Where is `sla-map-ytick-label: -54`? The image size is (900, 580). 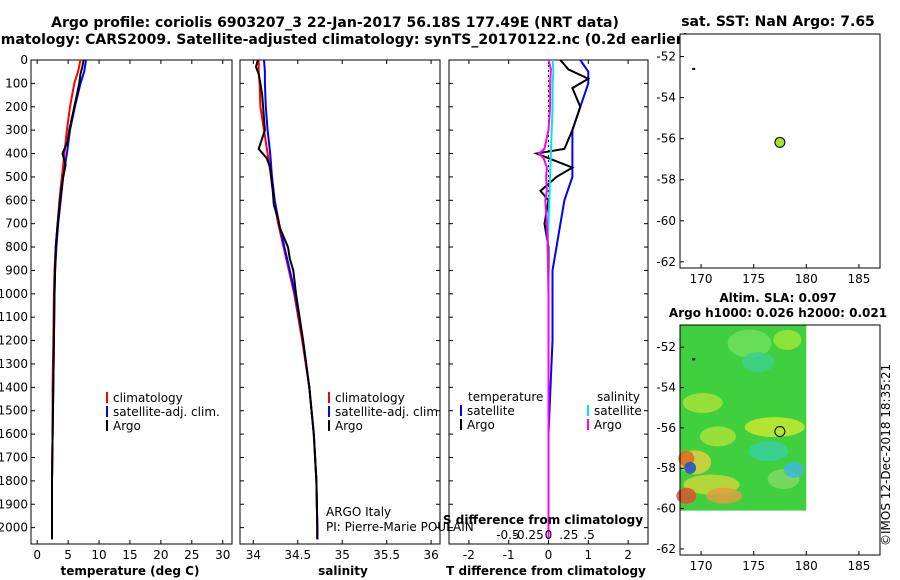 sla-map-ytick-label: -54 is located at coordinates (666, 388).